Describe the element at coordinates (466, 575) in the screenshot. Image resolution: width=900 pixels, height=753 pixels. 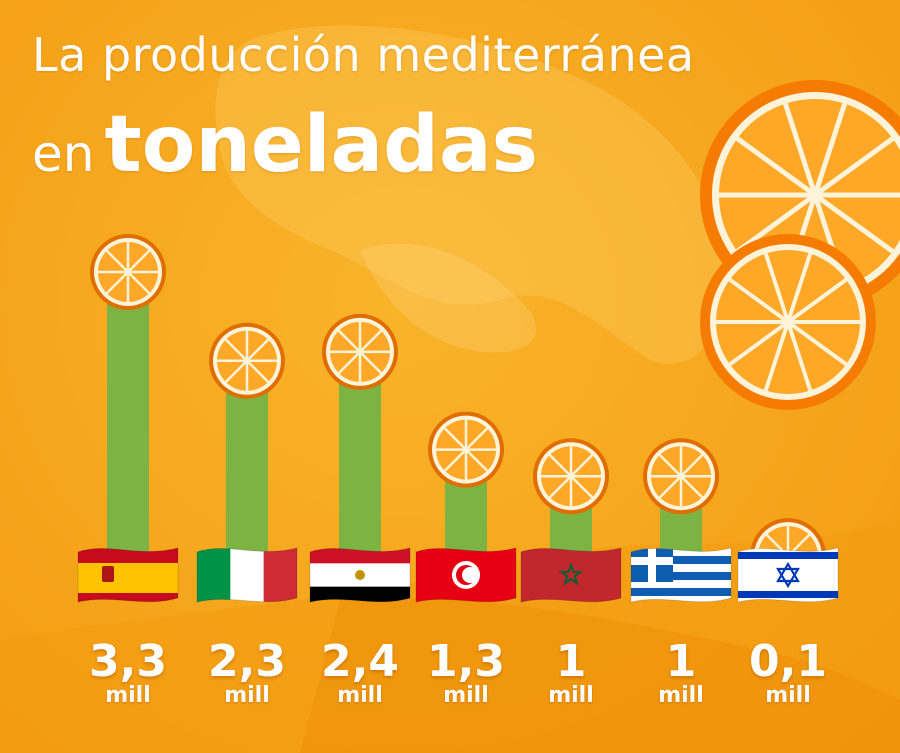
I see `flag-túnez-icon` at that location.